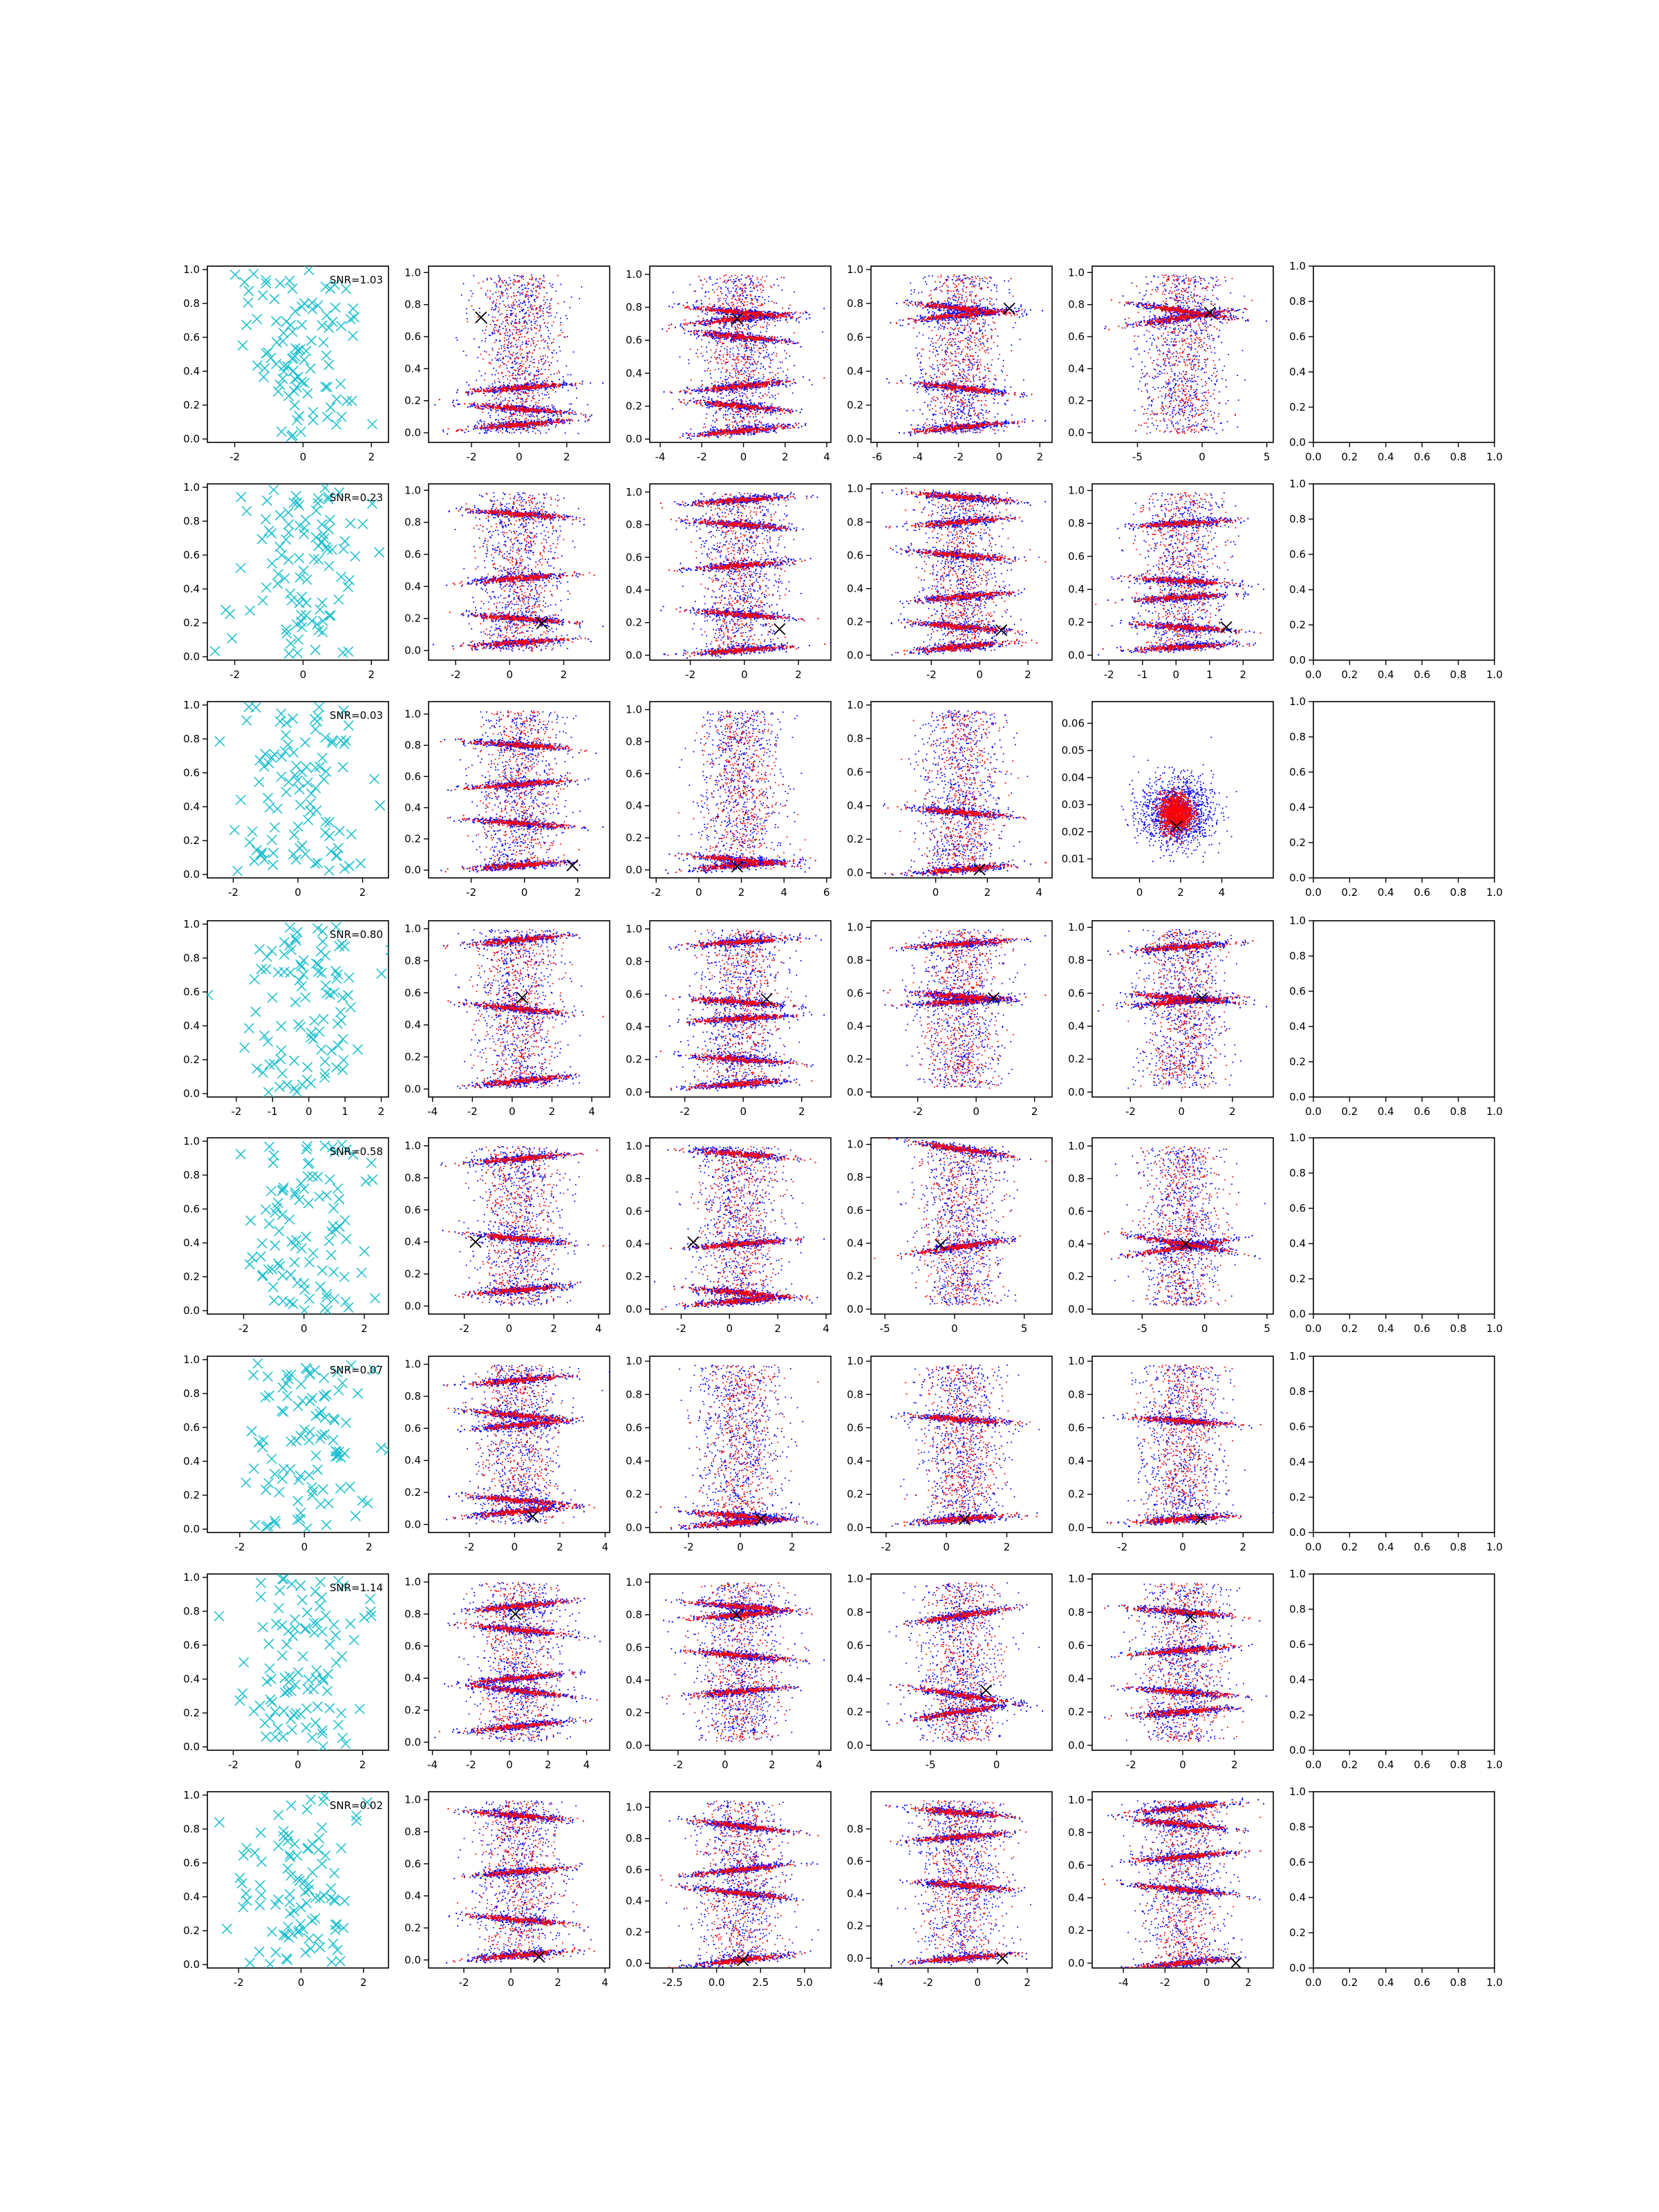  What do you see at coordinates (258, 366) in the screenshot?
I see `noise-marker` at bounding box center [258, 366].